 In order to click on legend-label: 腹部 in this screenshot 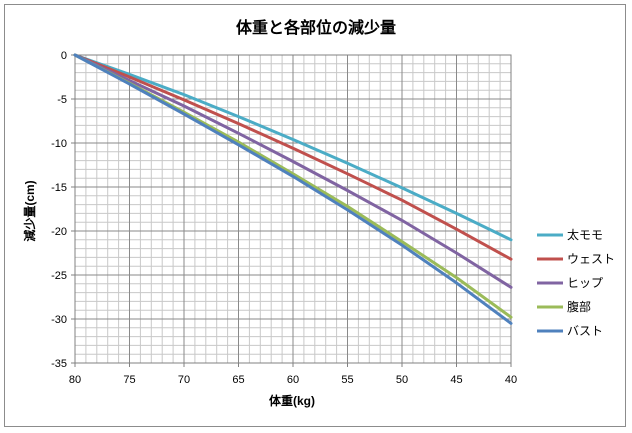, I will do `click(579, 306)`.